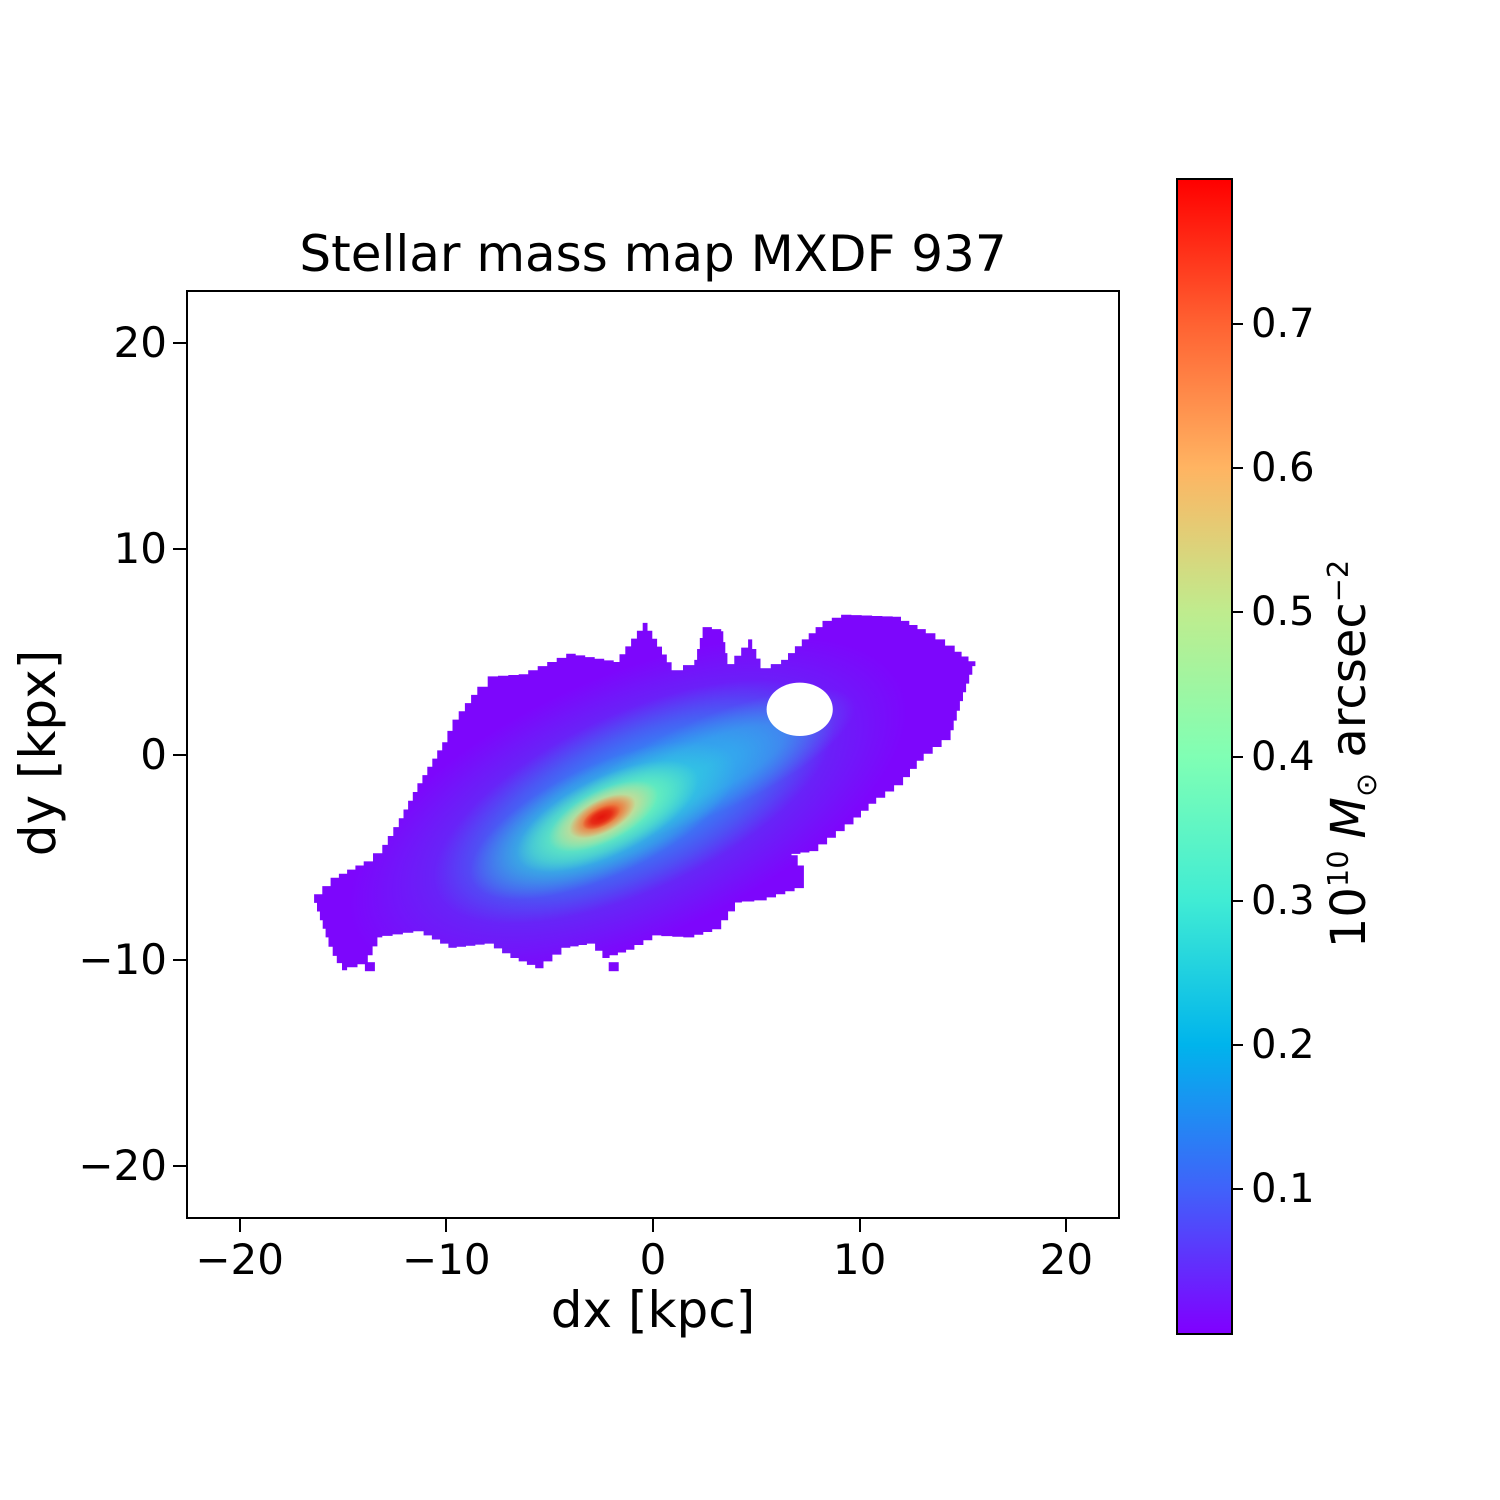 The width and height of the screenshot is (1500, 1500). Describe the element at coordinates (140, 343) in the screenshot. I see `y-tick-label: 20` at that location.